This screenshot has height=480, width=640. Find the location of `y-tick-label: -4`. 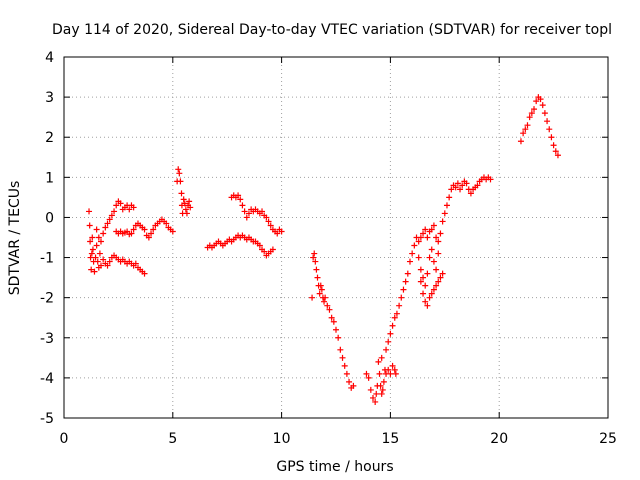

y-tick-label: -4 is located at coordinates (47, 379).